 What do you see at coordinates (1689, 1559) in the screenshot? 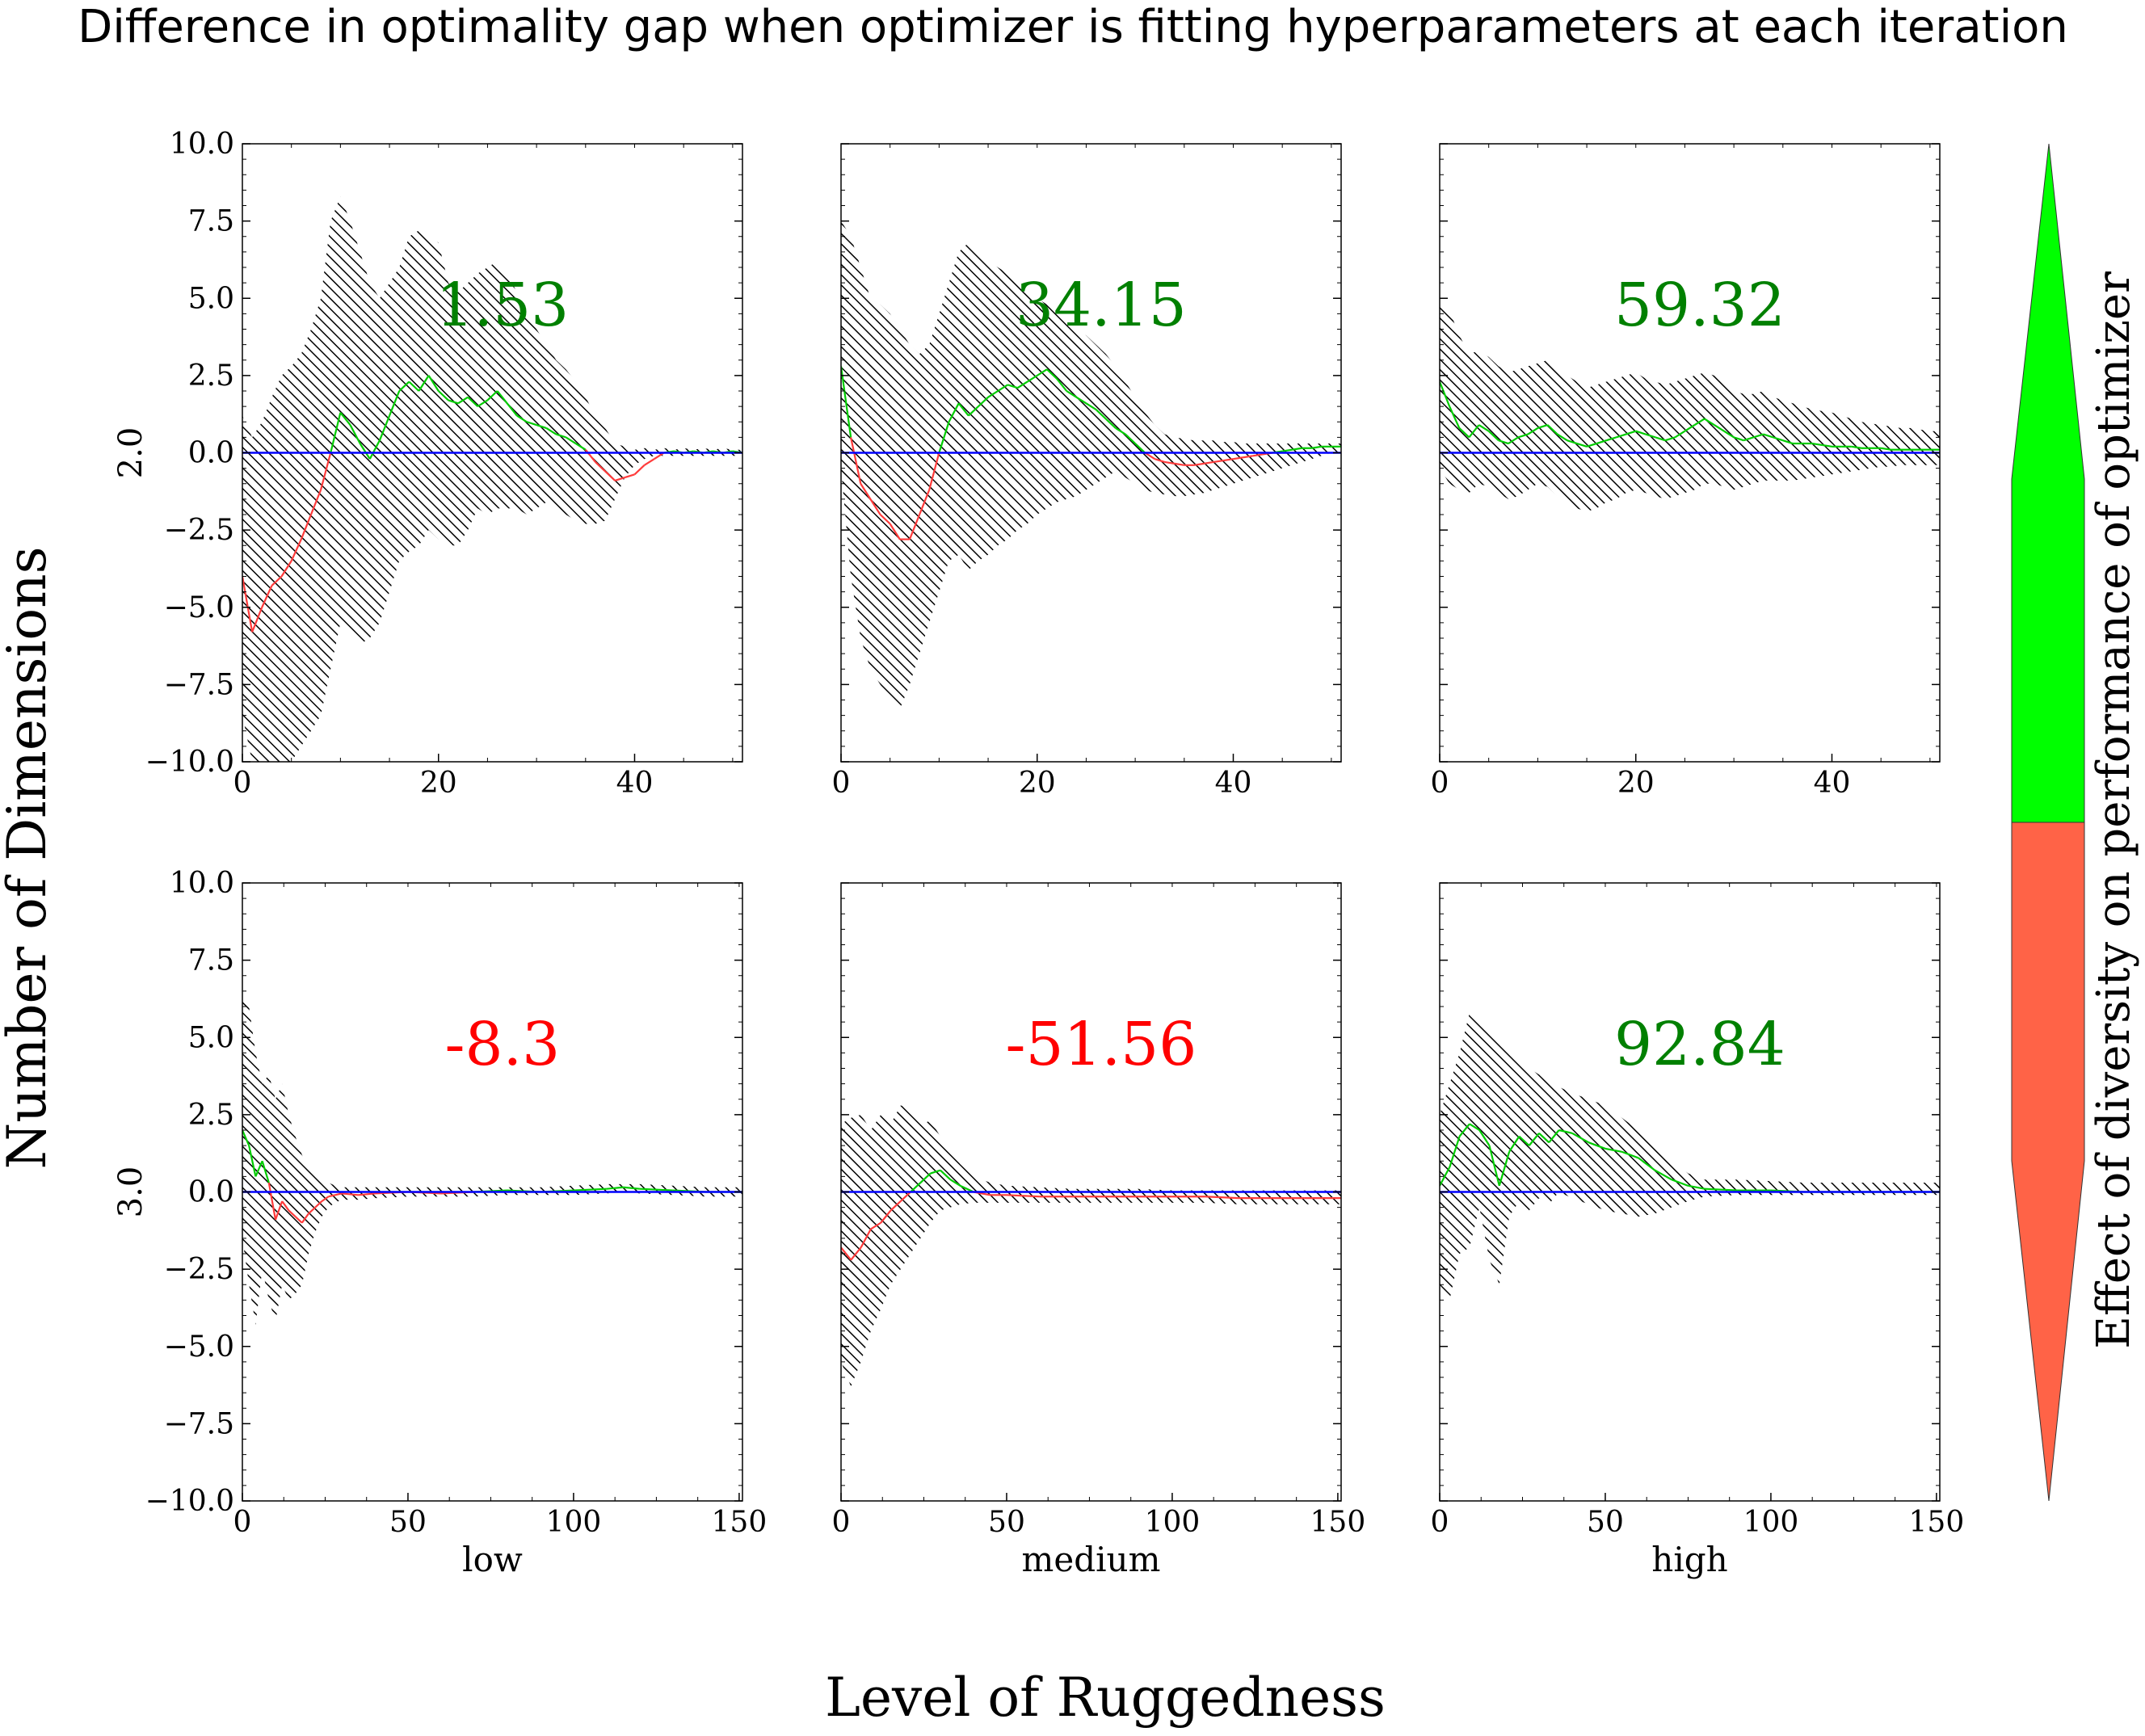
I see `column-label: high` at bounding box center [1689, 1559].